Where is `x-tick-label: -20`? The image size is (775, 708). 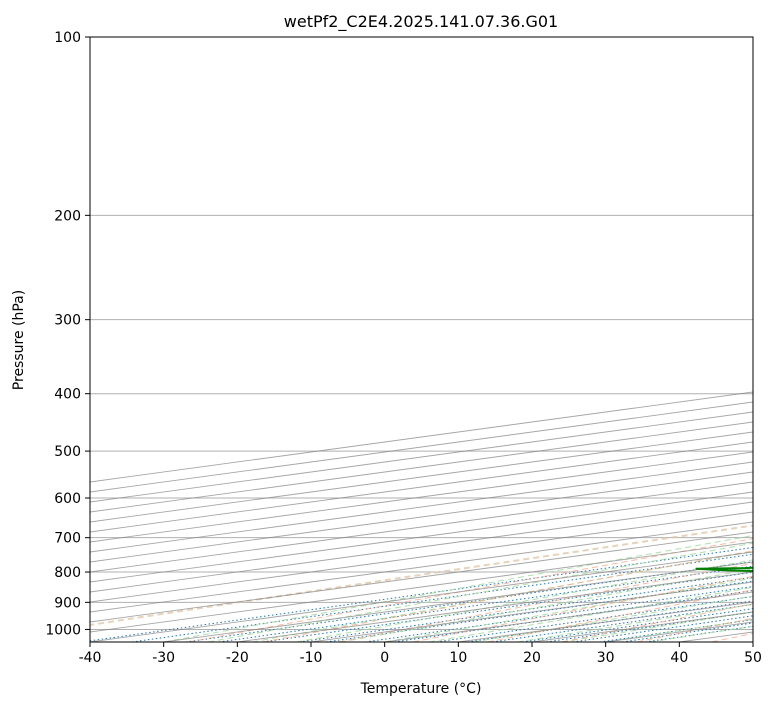 x-tick-label: -20 is located at coordinates (237, 658).